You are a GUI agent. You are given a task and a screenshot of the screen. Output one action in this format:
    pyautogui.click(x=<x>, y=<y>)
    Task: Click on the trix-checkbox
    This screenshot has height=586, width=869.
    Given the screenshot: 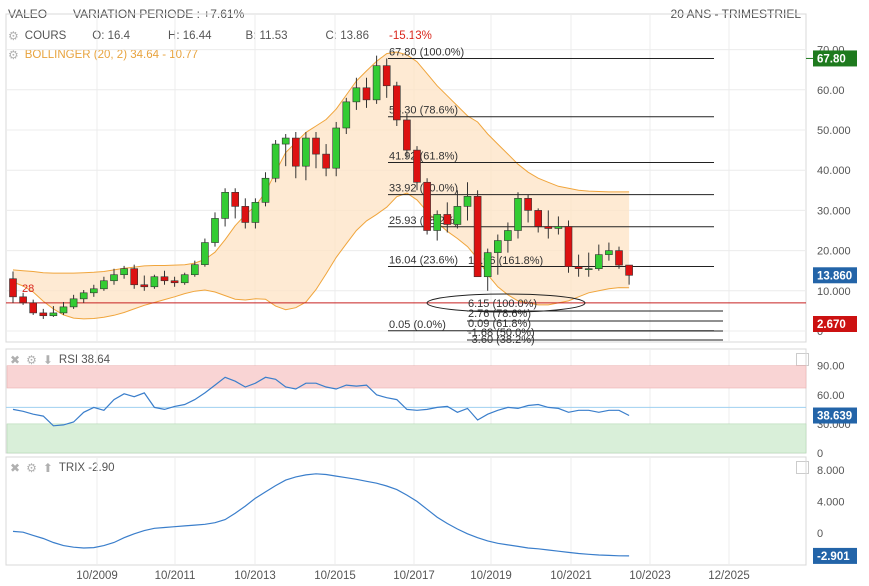 What is the action you would take?
    pyautogui.click(x=802, y=467)
    